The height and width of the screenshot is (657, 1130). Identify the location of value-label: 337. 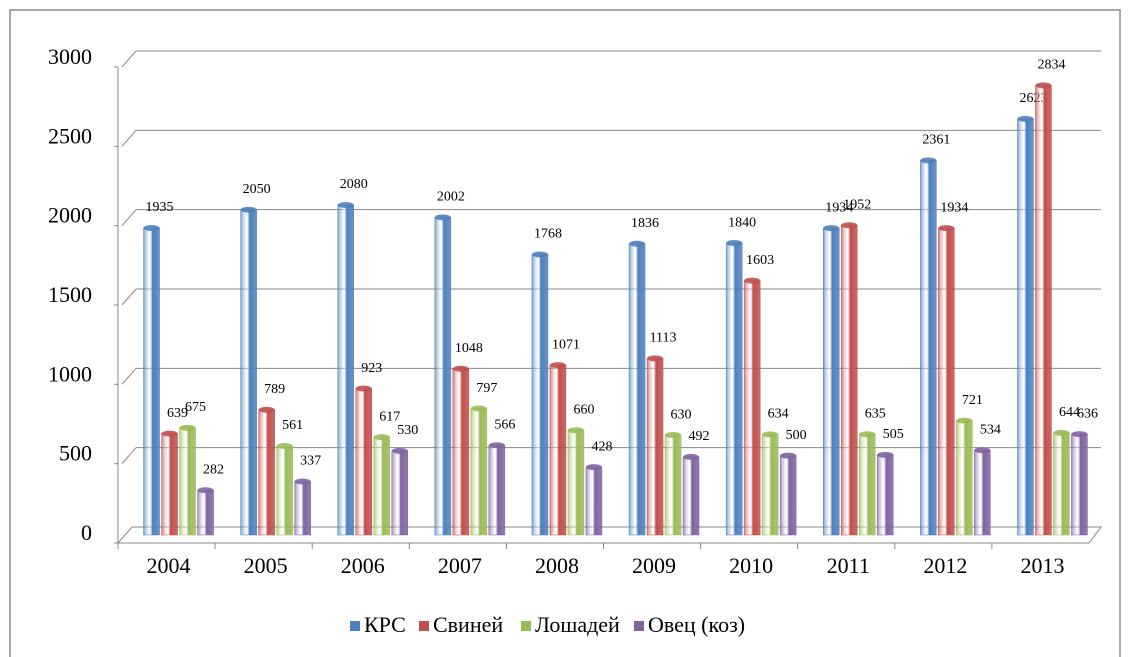
(310, 461).